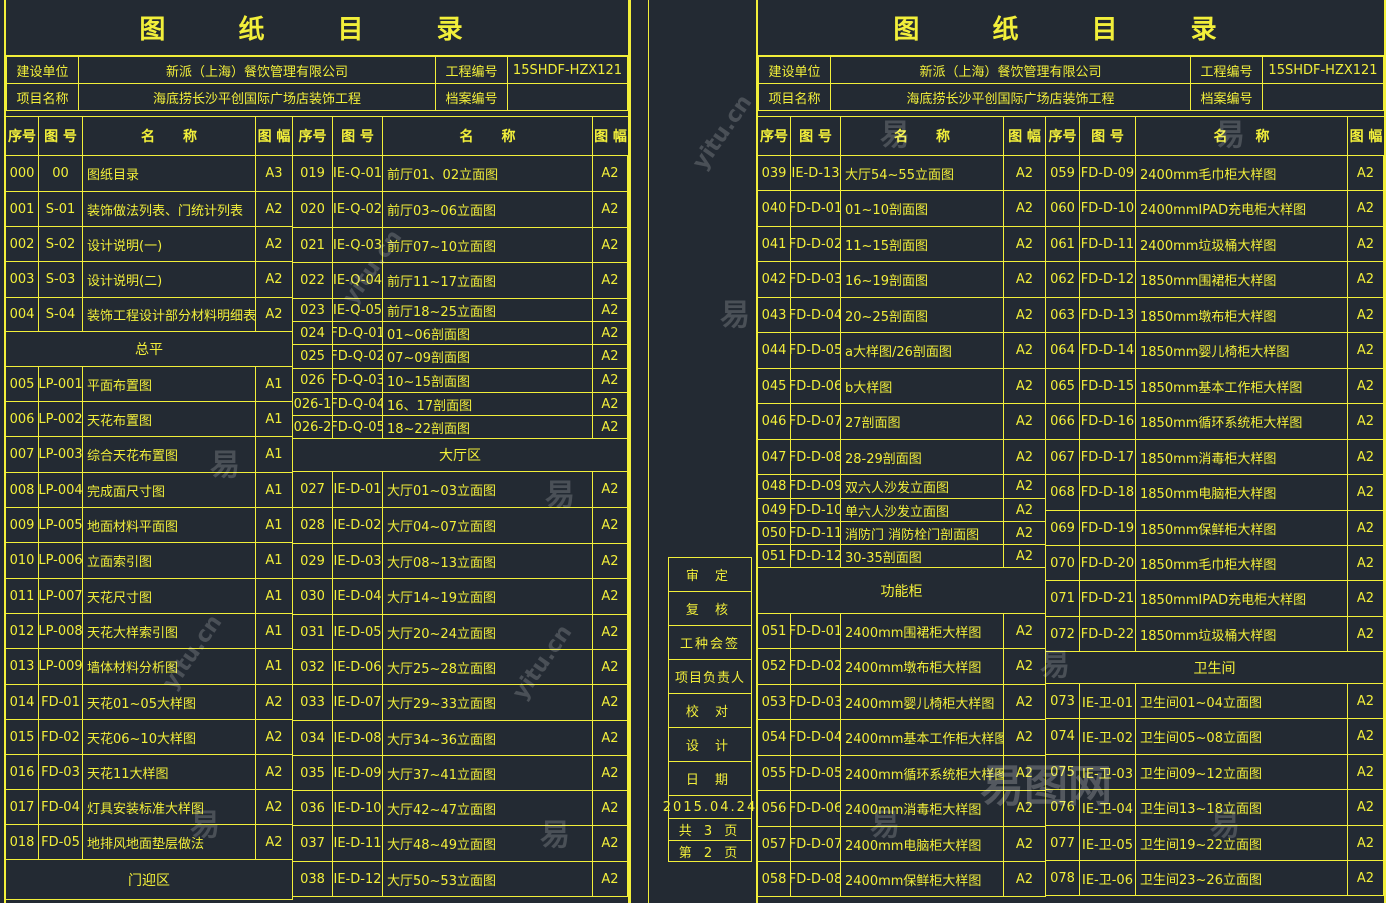 Image resolution: width=1386 pixels, height=903 pixels. Describe the element at coordinates (774, 486) in the screenshot. I see `row-seq: 048` at that location.